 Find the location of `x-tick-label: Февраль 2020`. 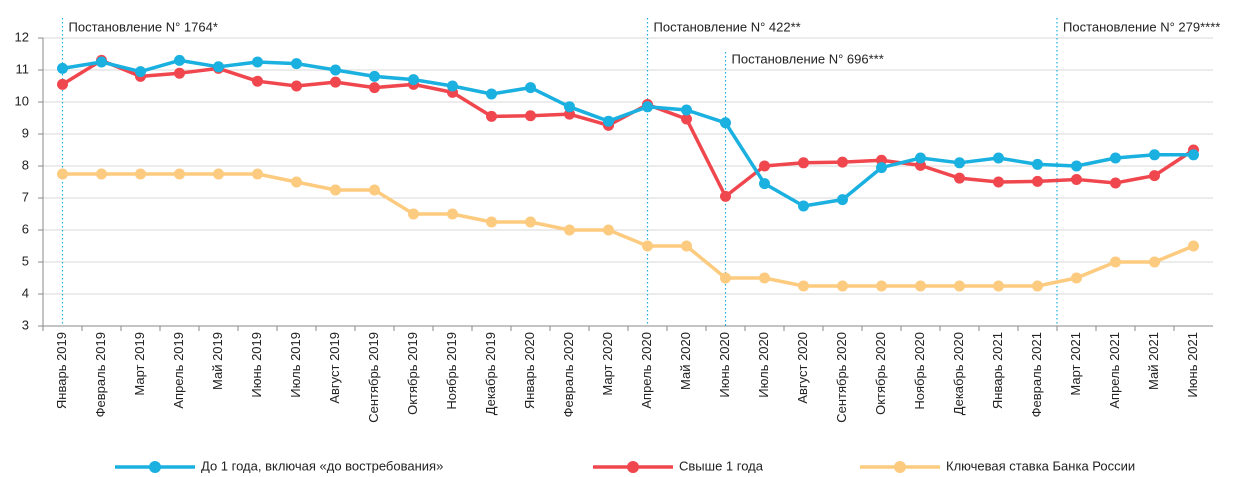

x-tick-label: Февраль 2020 is located at coordinates (568, 374).